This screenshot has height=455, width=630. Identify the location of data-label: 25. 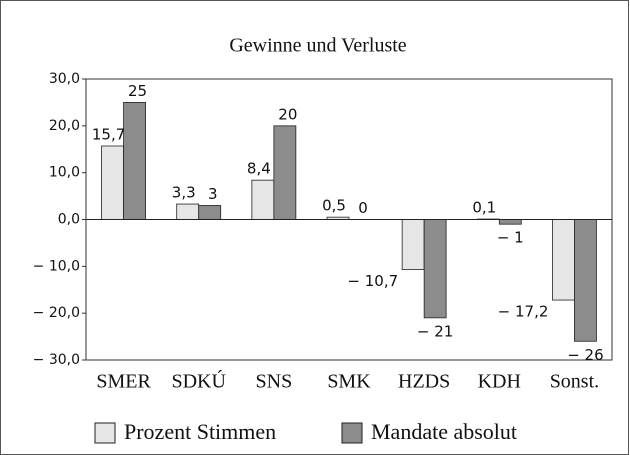
(137, 91).